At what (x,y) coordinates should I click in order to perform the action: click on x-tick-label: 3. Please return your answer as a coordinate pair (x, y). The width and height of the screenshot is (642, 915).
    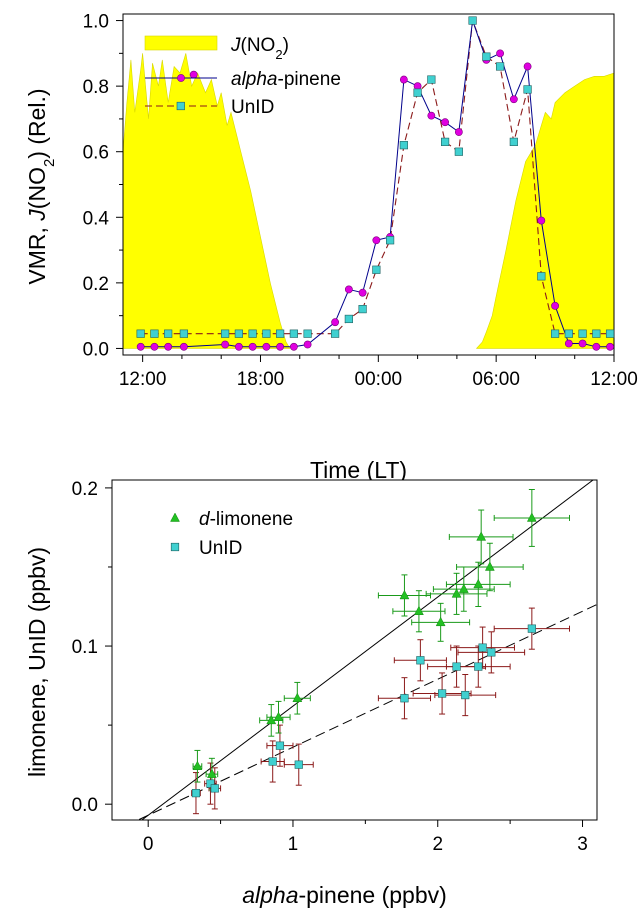
    Looking at the image, I should click on (582, 844).